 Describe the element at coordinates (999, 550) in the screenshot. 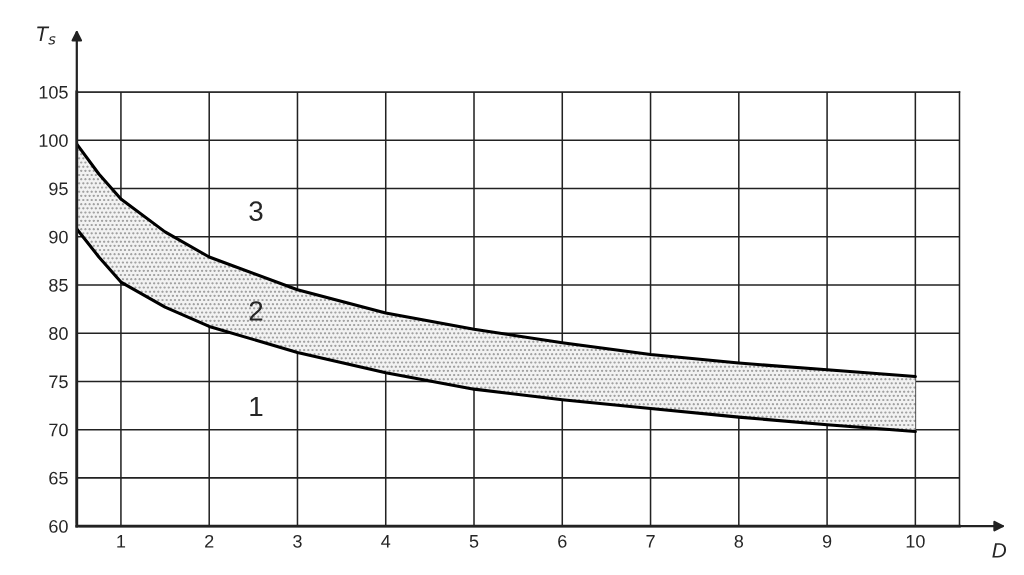

I see `x-axis-title: D` at that location.